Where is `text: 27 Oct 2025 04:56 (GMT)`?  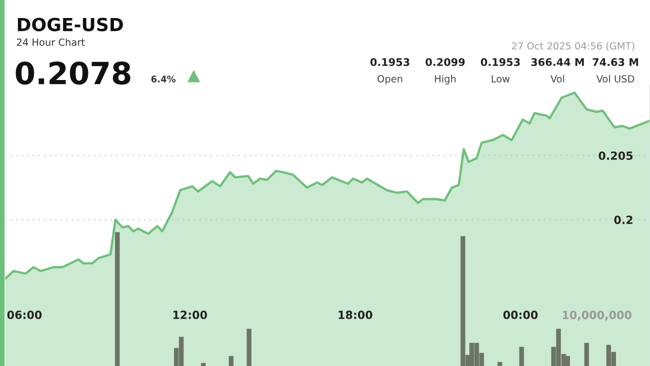 text: 27 Oct 2025 04:56 (GMT) is located at coordinates (573, 46).